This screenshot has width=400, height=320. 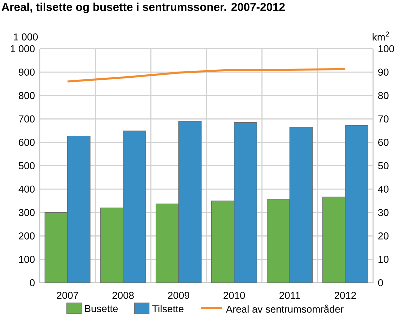 I want to click on y2-tick-label: 90, so click(x=383, y=72).